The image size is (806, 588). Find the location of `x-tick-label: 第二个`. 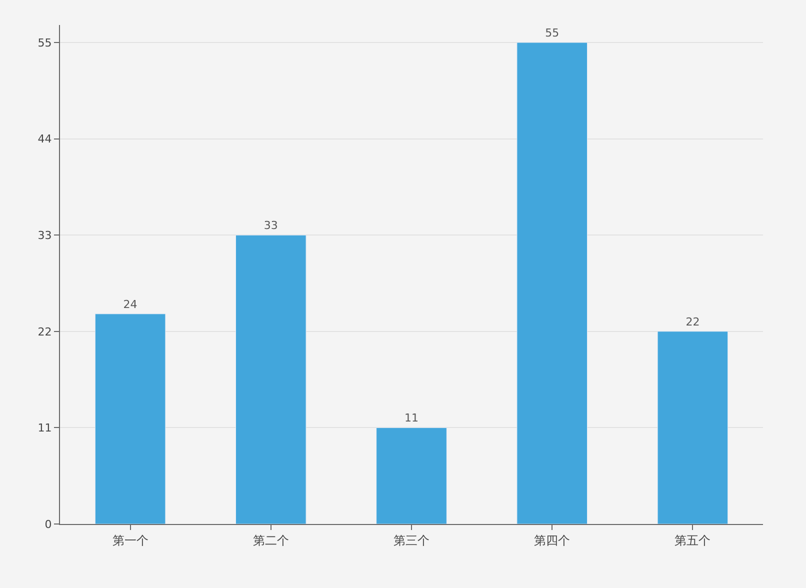

x-tick-label: 第二个 is located at coordinates (270, 540).